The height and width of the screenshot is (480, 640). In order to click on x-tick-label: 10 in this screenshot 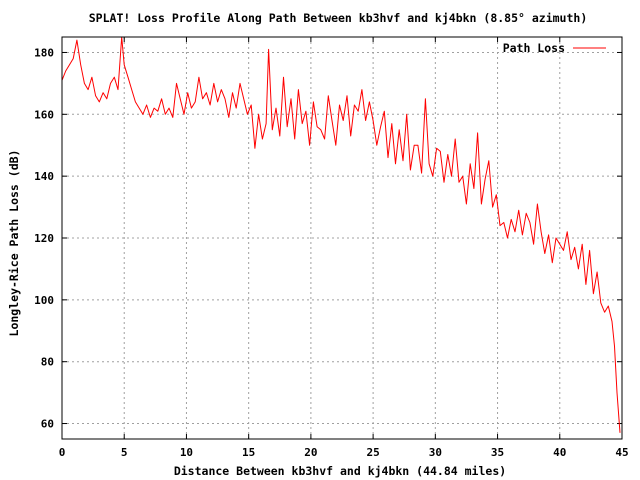, I will do `click(186, 452)`.